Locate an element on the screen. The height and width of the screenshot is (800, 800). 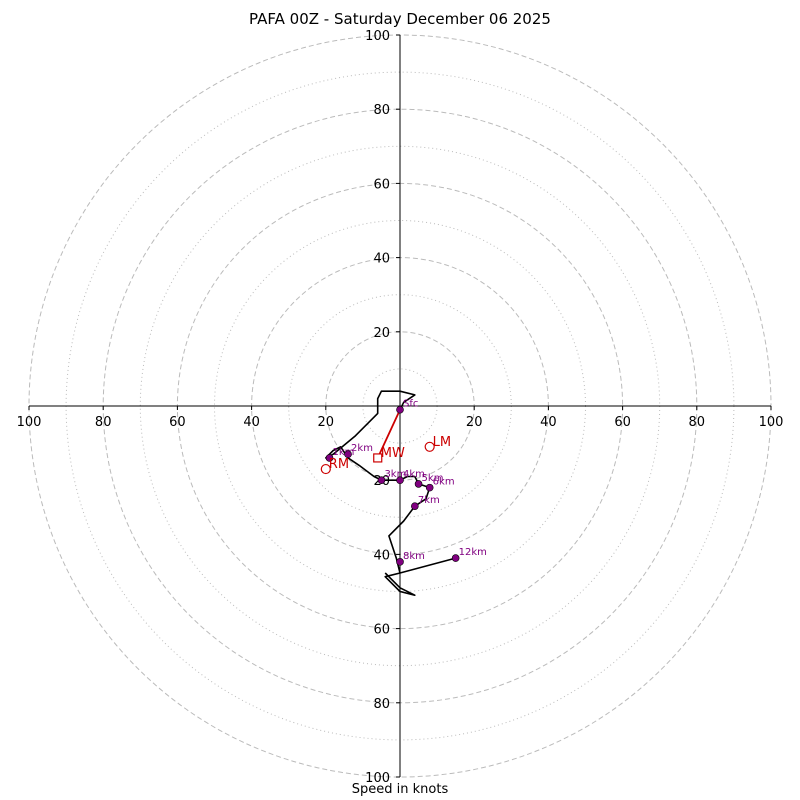
height-label-5km: 5km is located at coordinates (433, 478).